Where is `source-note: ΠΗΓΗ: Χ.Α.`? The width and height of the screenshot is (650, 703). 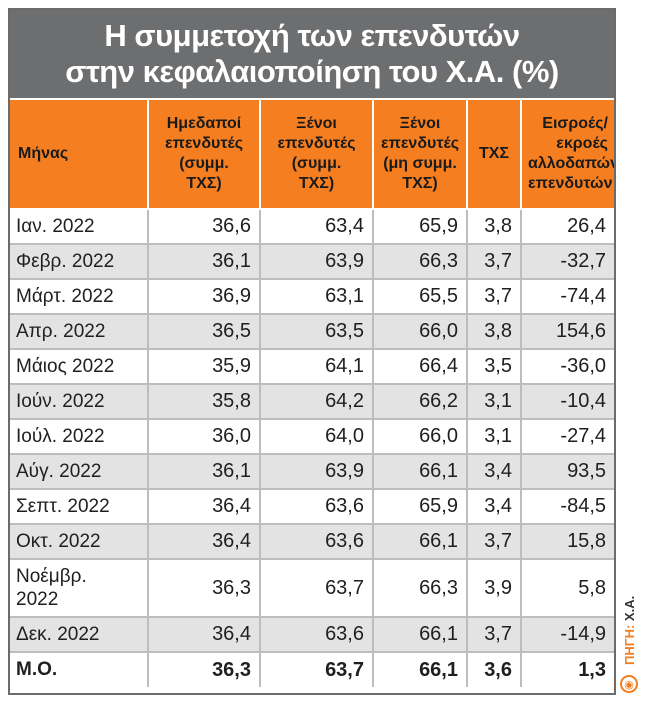
source-note: ΠΗΓΗ: Χ.Α. is located at coordinates (629, 630).